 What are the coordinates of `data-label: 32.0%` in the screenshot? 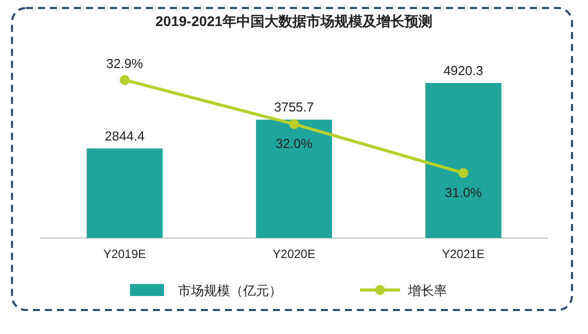 It's located at (294, 144).